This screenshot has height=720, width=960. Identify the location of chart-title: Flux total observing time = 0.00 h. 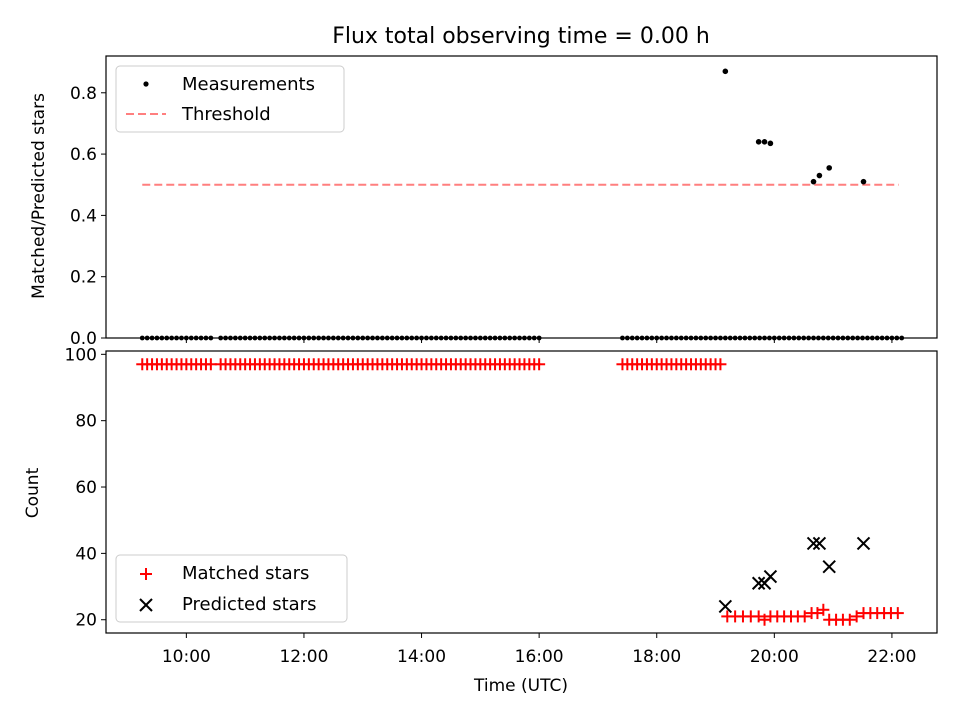
(521, 36).